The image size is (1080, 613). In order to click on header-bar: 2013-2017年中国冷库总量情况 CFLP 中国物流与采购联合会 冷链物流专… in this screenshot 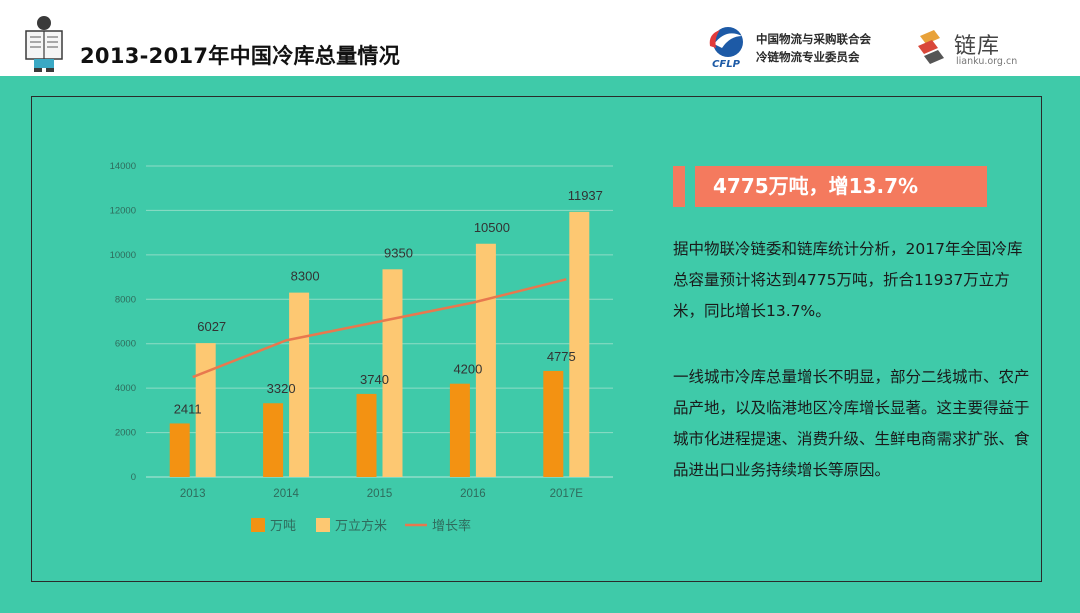, I will do `click(540, 40)`.